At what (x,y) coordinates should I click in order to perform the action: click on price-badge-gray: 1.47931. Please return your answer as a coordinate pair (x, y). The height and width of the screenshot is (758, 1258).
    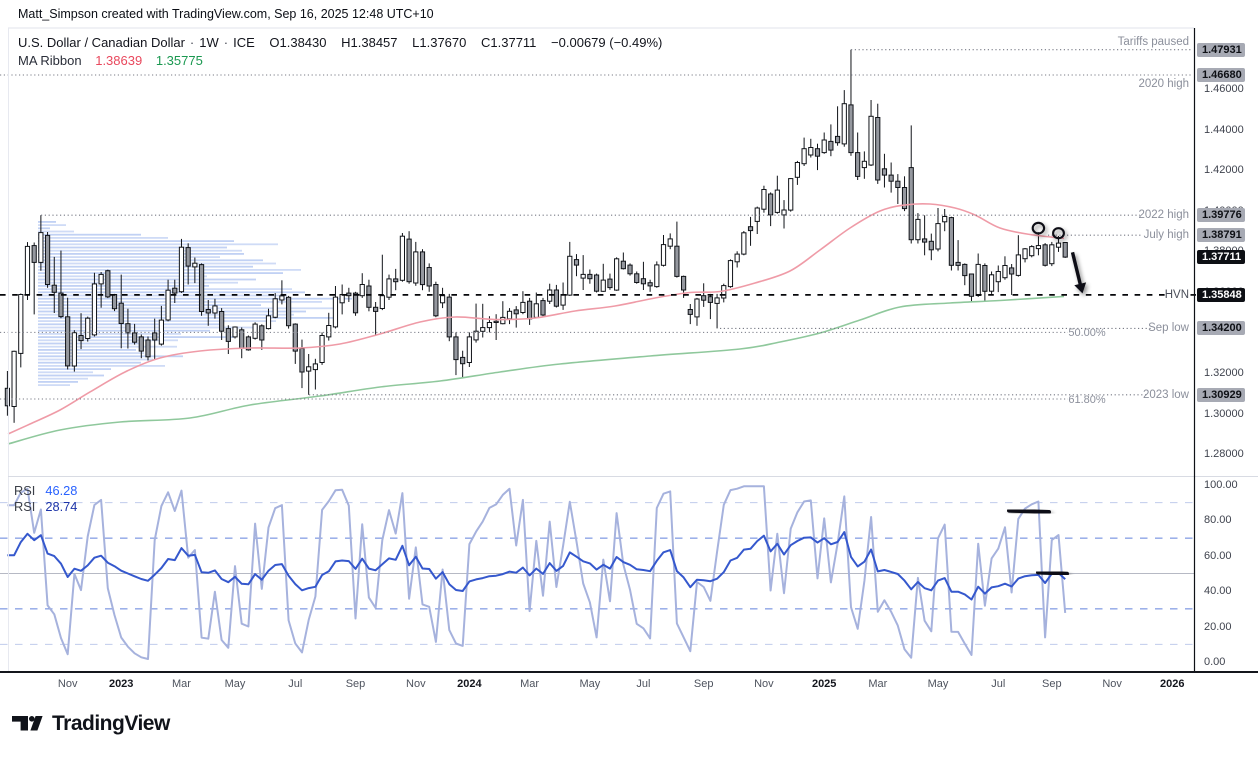
    Looking at the image, I should click on (1221, 49).